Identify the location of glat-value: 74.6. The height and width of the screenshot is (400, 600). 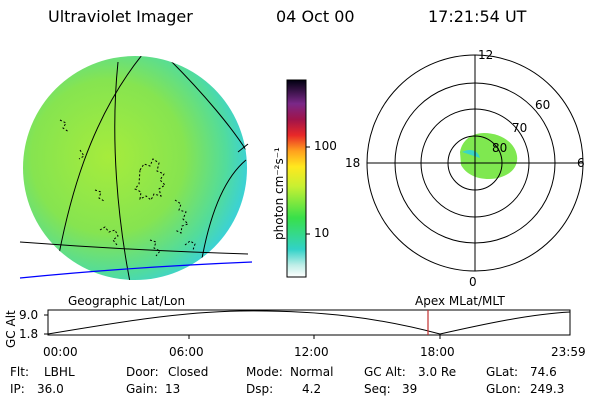
(543, 372).